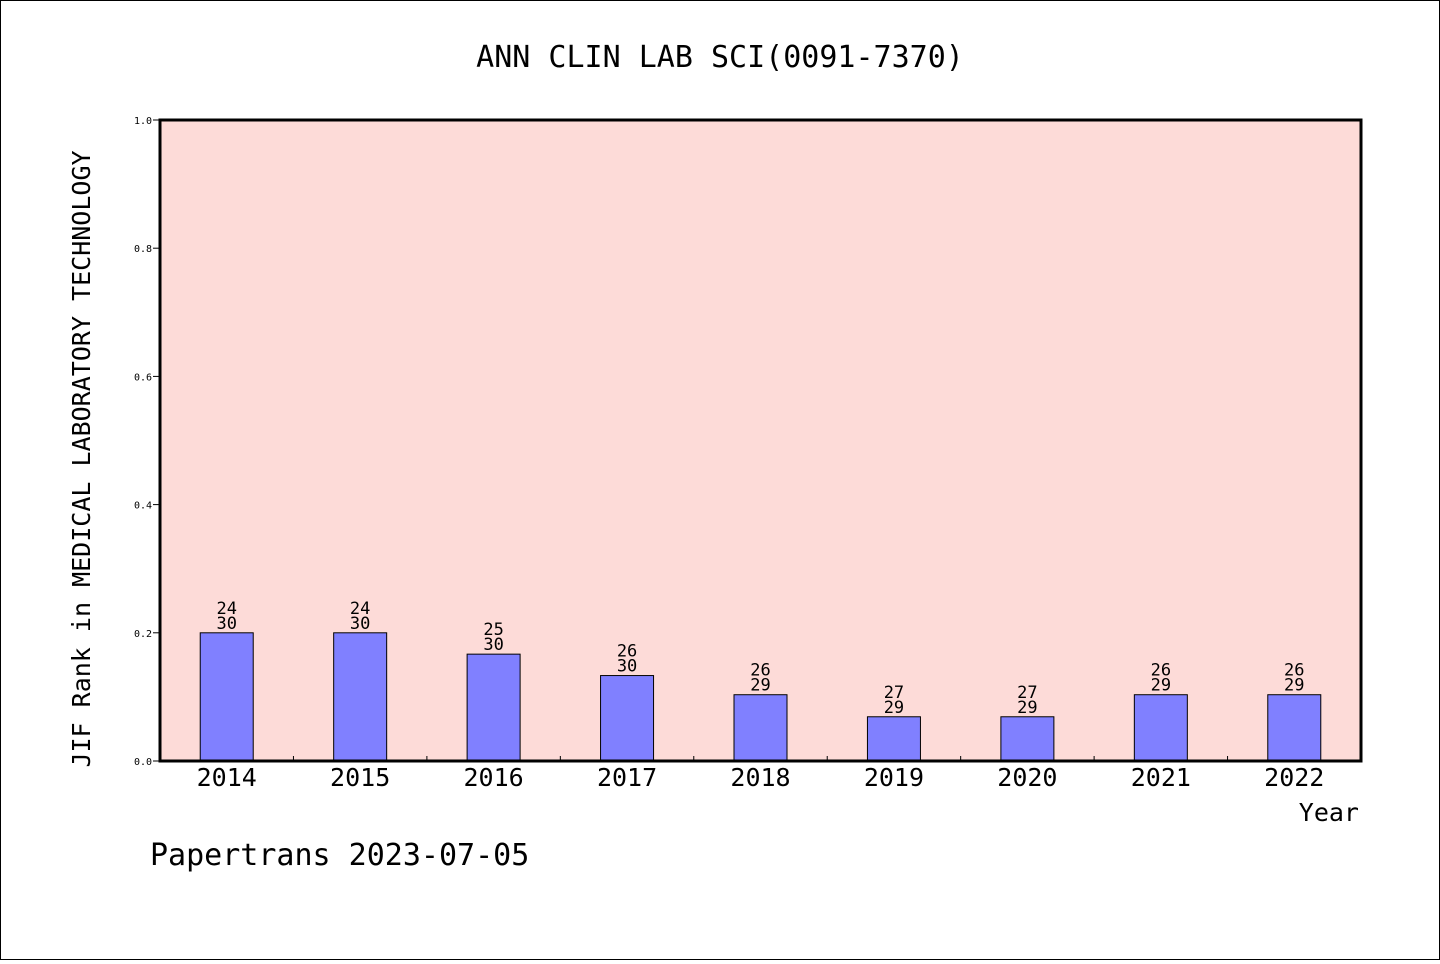 This screenshot has height=964, width=1440. What do you see at coordinates (1294, 777) in the screenshot?
I see `x-tick-label-2022: 2022` at bounding box center [1294, 777].